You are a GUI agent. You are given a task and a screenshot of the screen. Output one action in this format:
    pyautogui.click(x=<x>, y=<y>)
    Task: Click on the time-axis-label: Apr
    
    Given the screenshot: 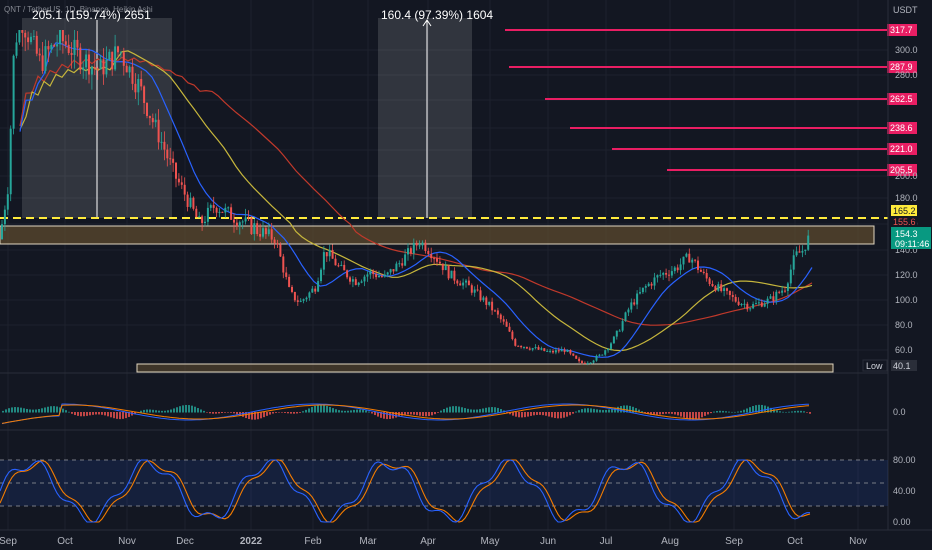 What is the action you would take?
    pyautogui.click(x=428, y=541)
    